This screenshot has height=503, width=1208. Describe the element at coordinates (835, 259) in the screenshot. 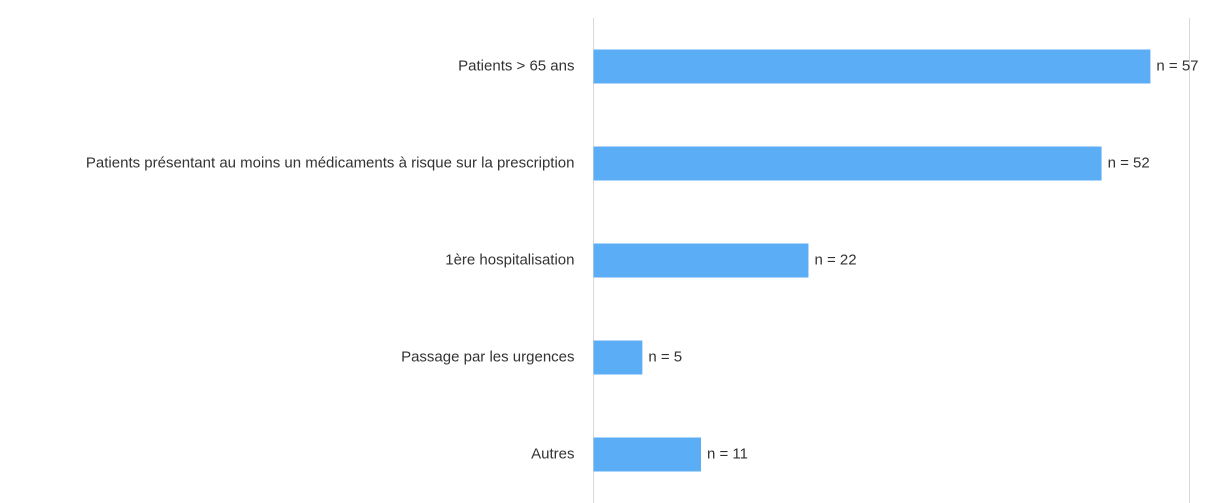

I see `data-label: n = 22` at that location.